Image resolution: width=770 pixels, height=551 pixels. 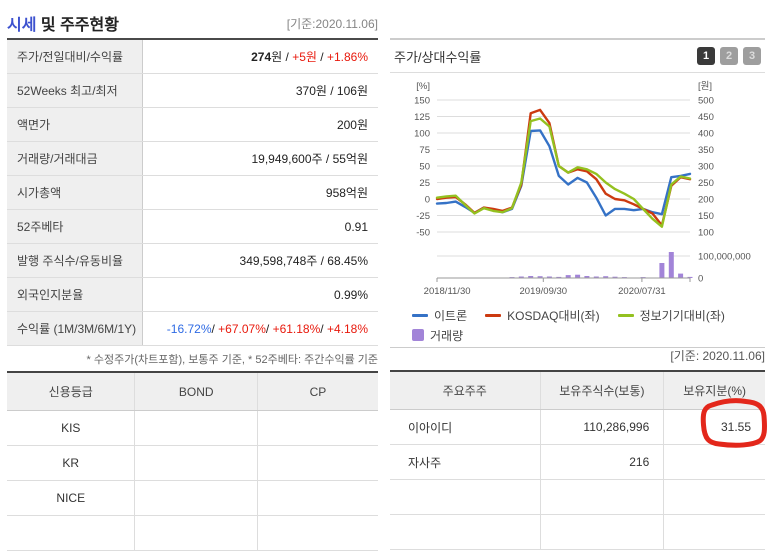 I want to click on table-cell: 자사주, so click(x=465, y=462).